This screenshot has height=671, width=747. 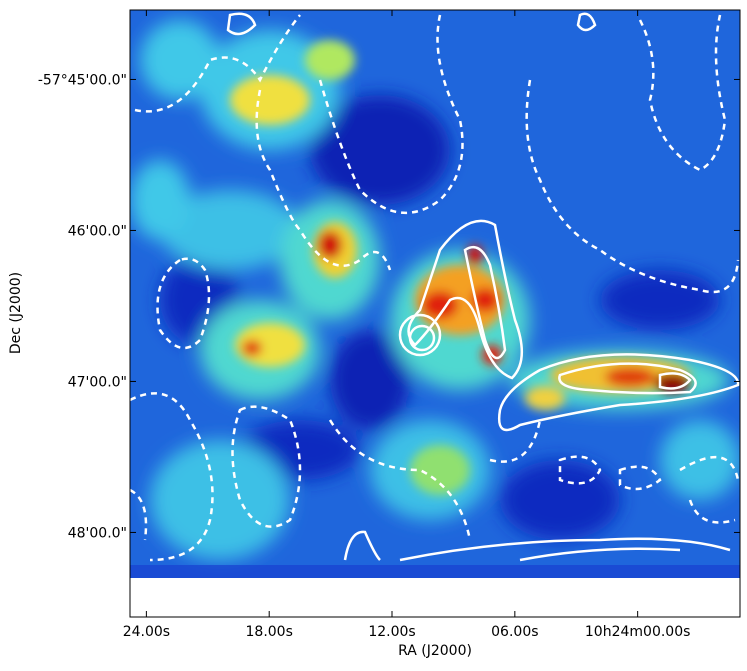 What do you see at coordinates (97, 231) in the screenshot?
I see `y-tick-label: 46'00.0"` at bounding box center [97, 231].